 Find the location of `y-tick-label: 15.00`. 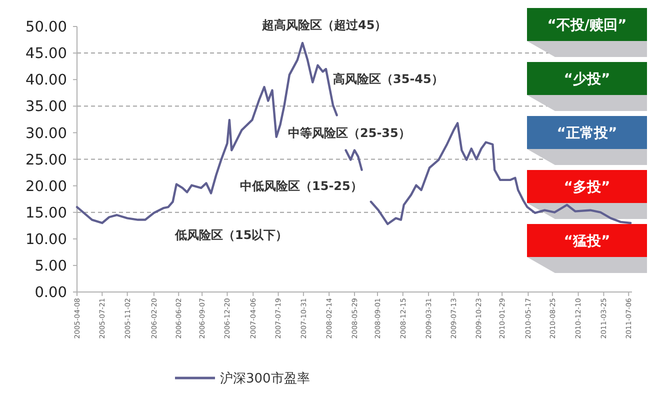

y-tick-label: 15.00 is located at coordinates (46, 213).